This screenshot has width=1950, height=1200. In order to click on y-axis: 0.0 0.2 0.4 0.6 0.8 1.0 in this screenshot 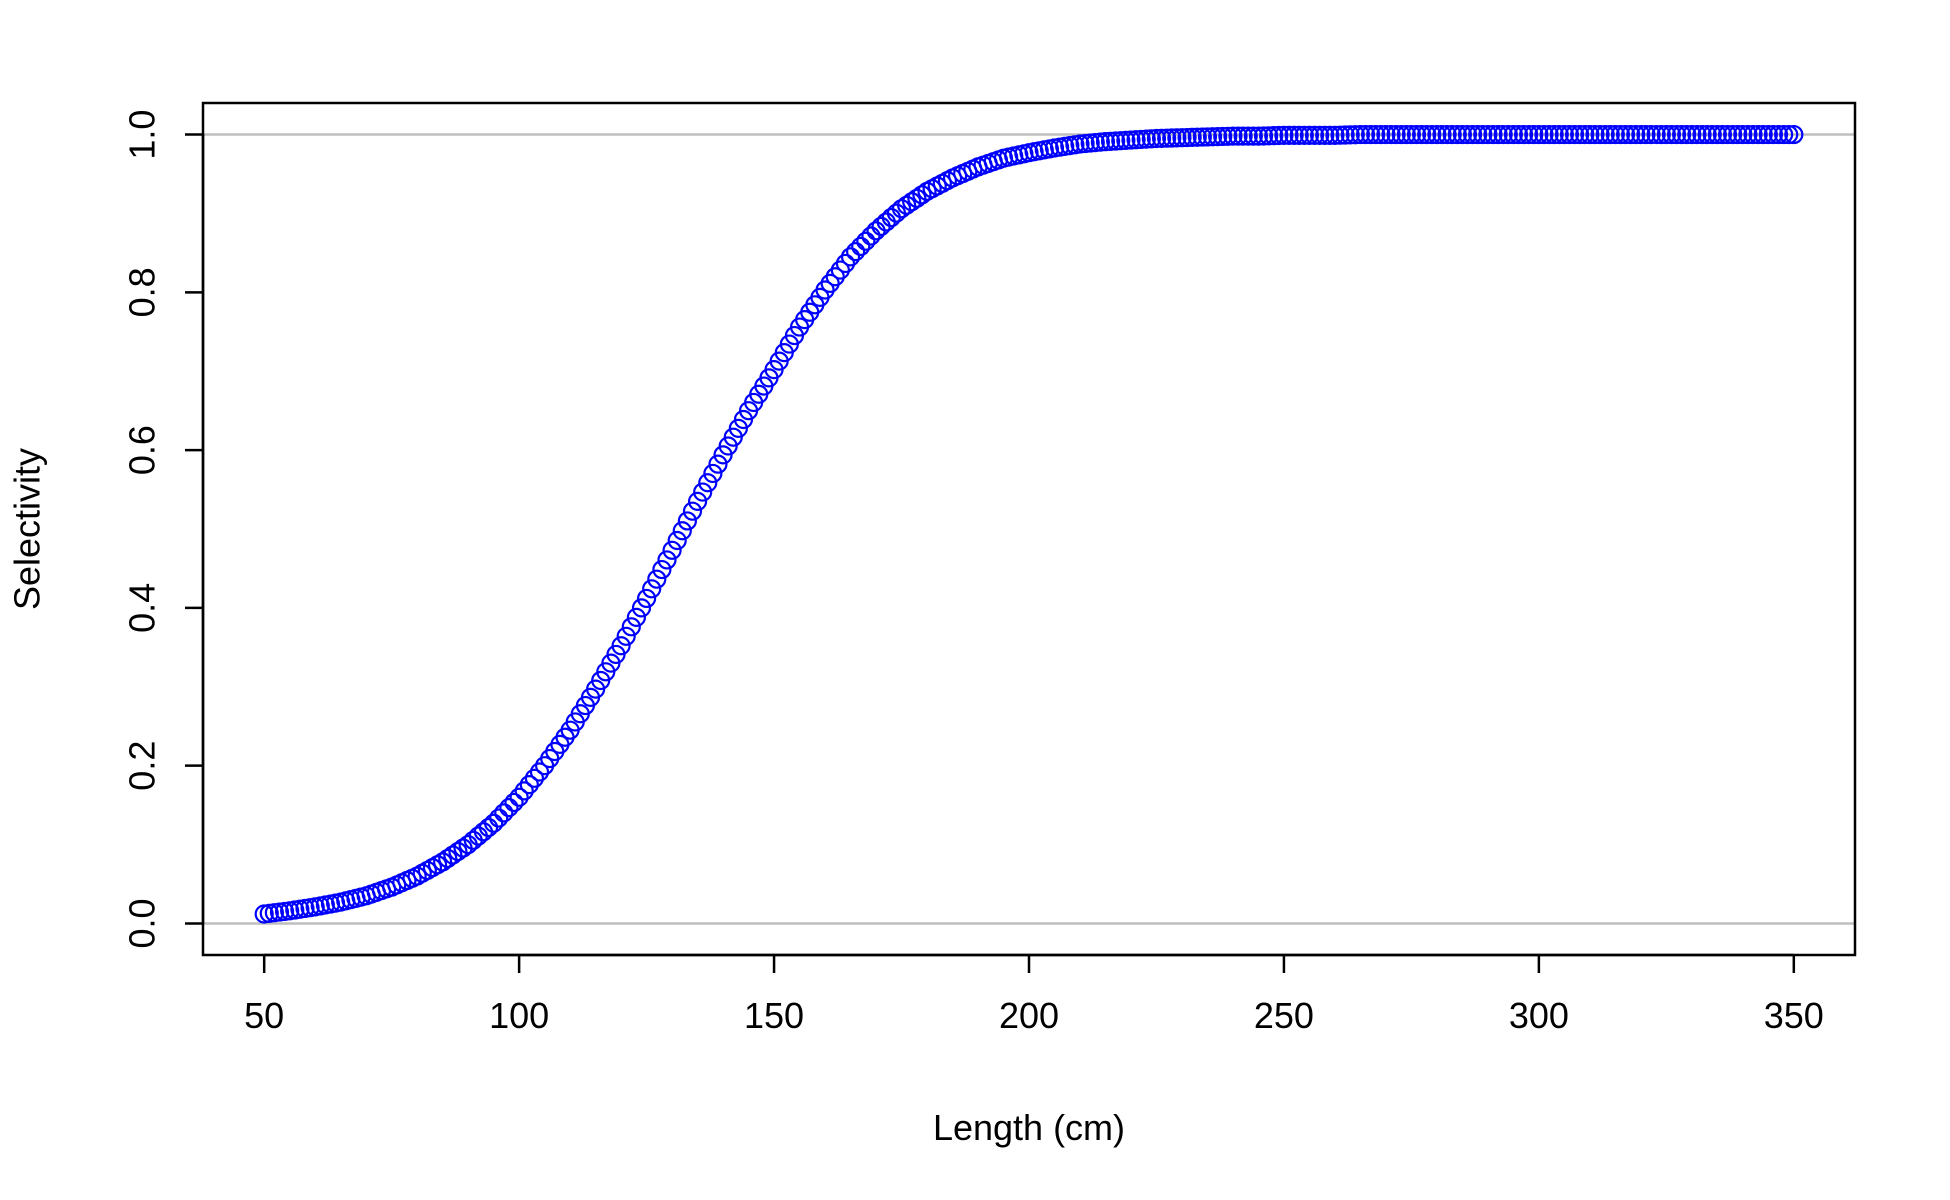, I will do `click(163, 529)`.